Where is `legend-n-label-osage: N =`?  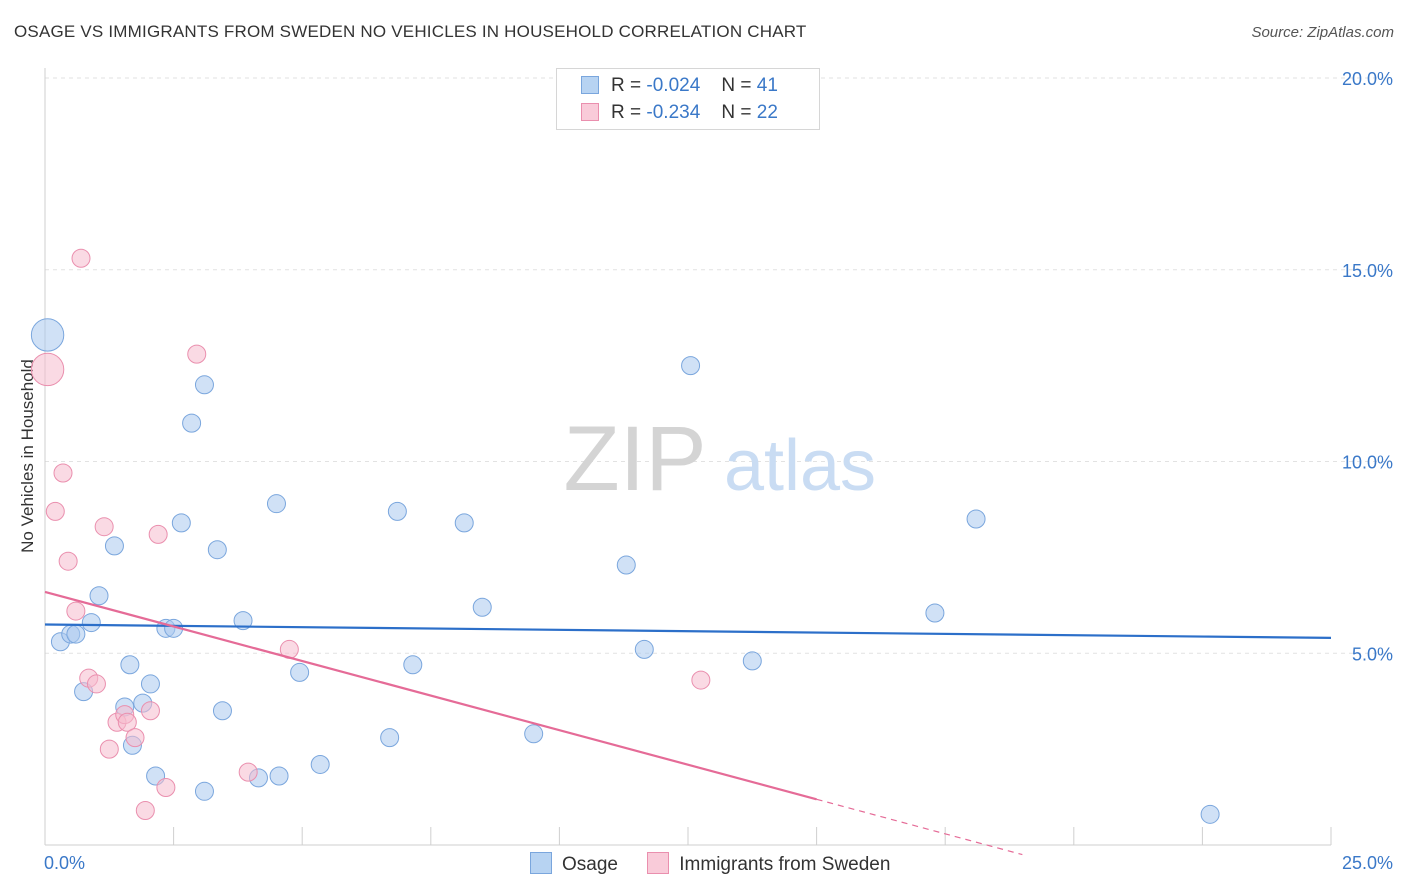
legend-n-label-osage: N = is located at coordinates (736, 85).